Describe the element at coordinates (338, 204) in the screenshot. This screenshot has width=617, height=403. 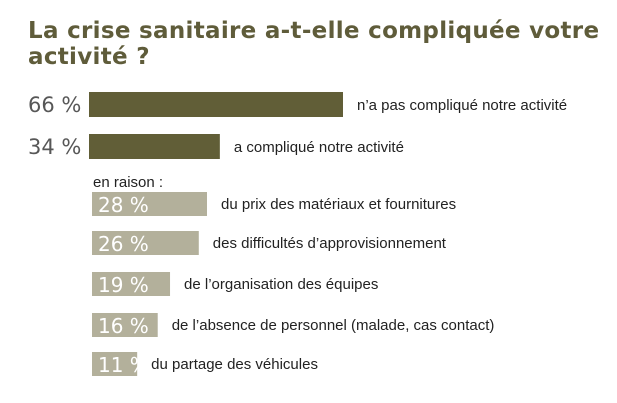
I see `breakdown-category-label: du prix des matériaux et fournitures` at that location.